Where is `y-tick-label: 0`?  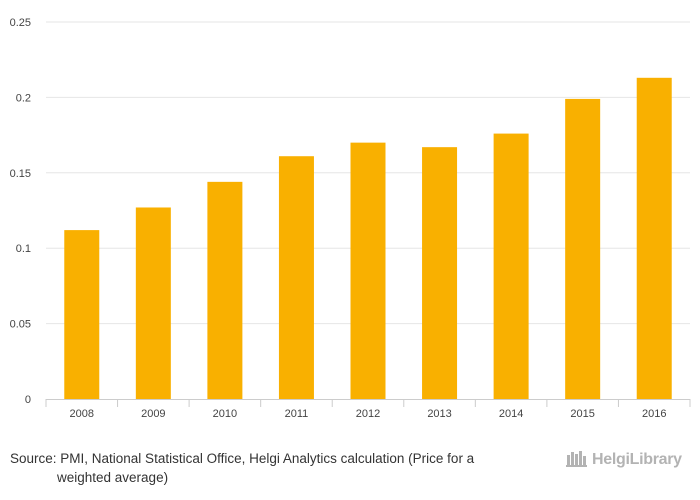
y-tick-label: 0 is located at coordinates (28, 400).